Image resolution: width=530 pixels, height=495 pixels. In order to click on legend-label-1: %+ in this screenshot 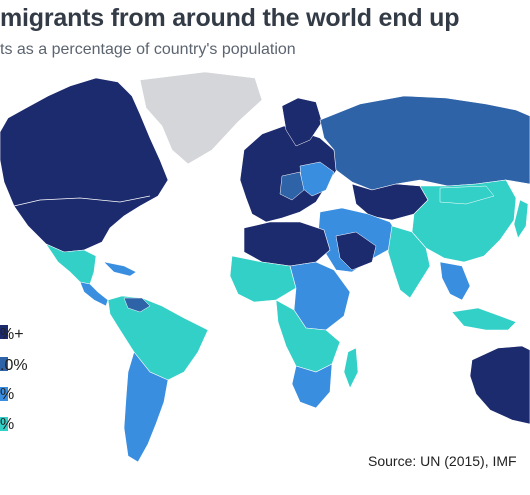, I will do `click(12, 334)`.